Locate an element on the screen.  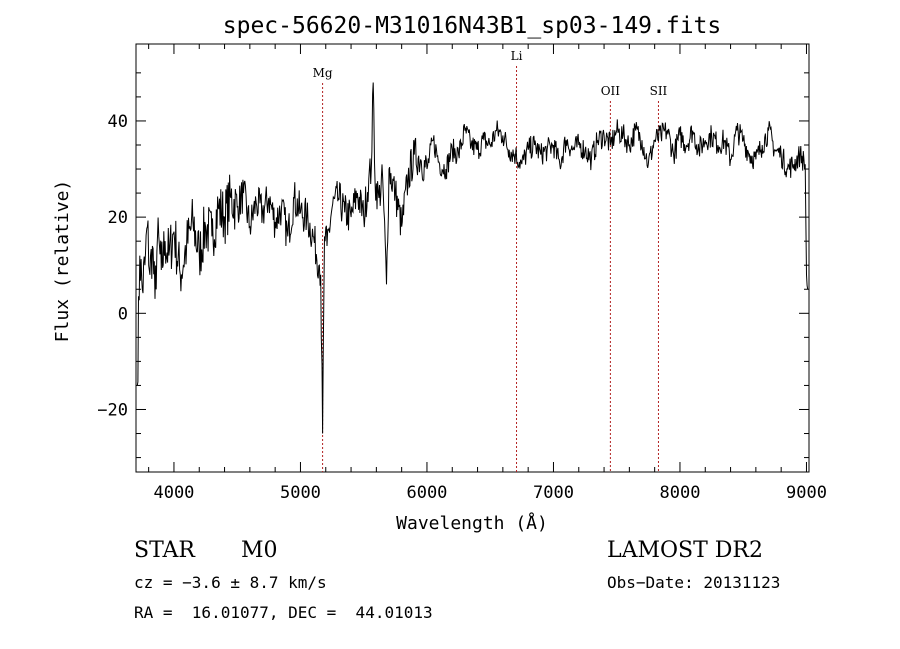
x-tick-label: 8000 is located at coordinates (679, 493).